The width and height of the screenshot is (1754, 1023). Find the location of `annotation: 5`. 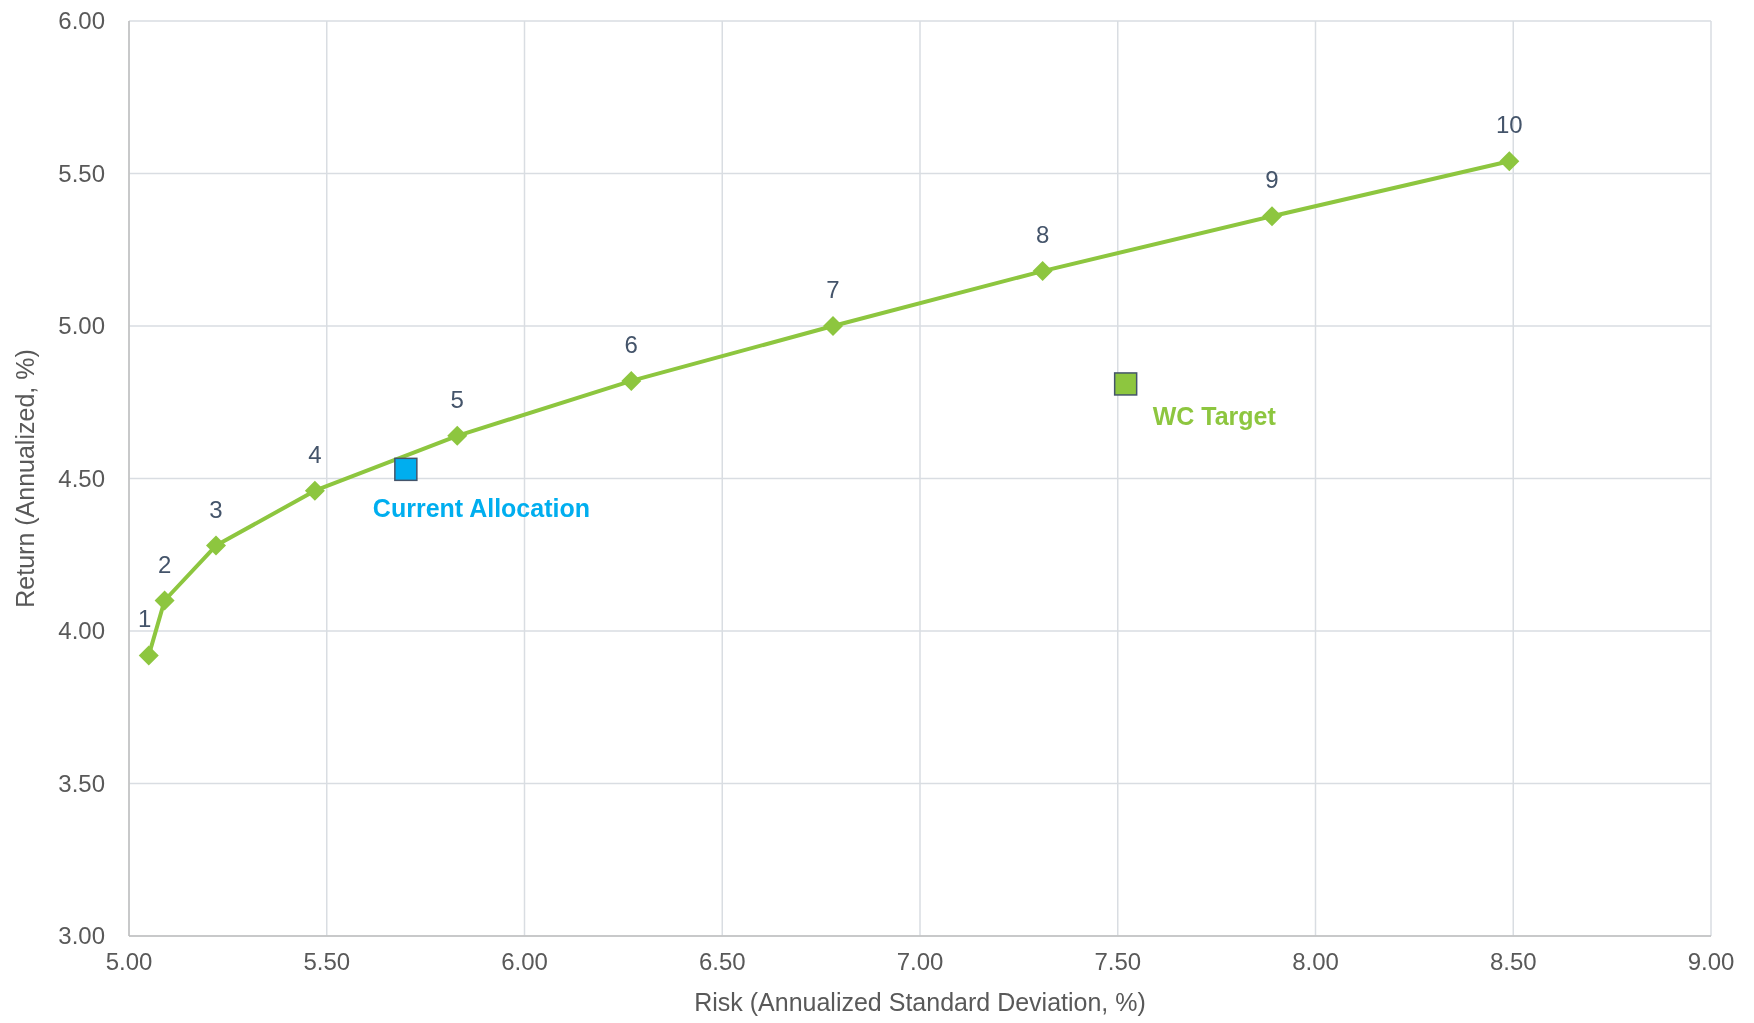

annotation: 5 is located at coordinates (457, 399).